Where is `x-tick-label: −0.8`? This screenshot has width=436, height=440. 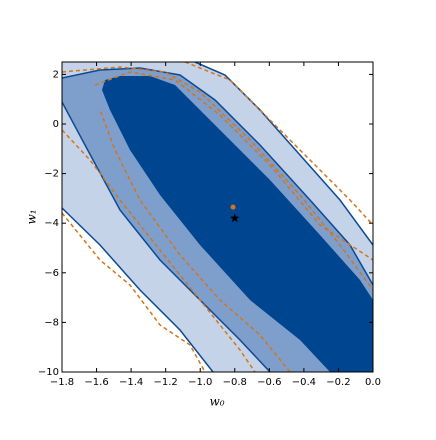 x-tick-label: −0.8 is located at coordinates (235, 382).